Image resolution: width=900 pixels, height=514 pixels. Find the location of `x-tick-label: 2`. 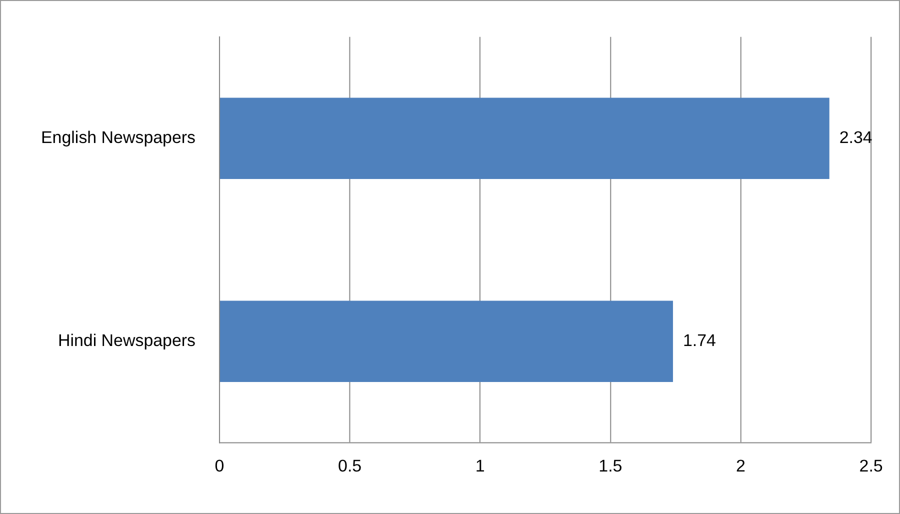

x-tick-label: 2 is located at coordinates (741, 466).